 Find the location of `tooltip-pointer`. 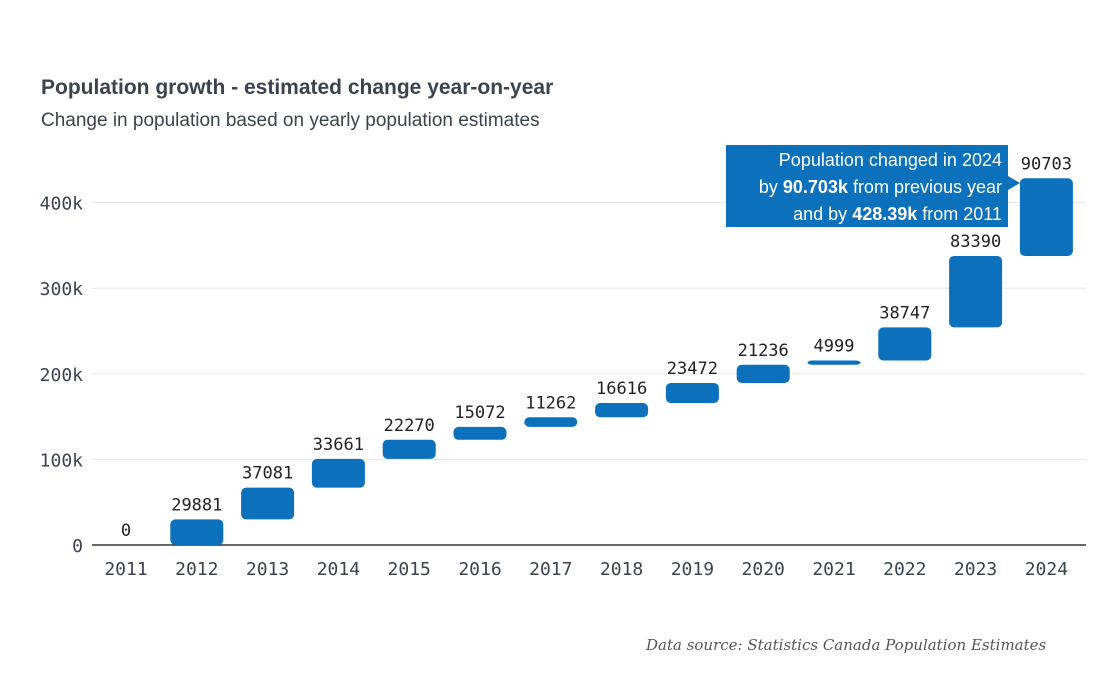

tooltip-pointer is located at coordinates (1014, 183).